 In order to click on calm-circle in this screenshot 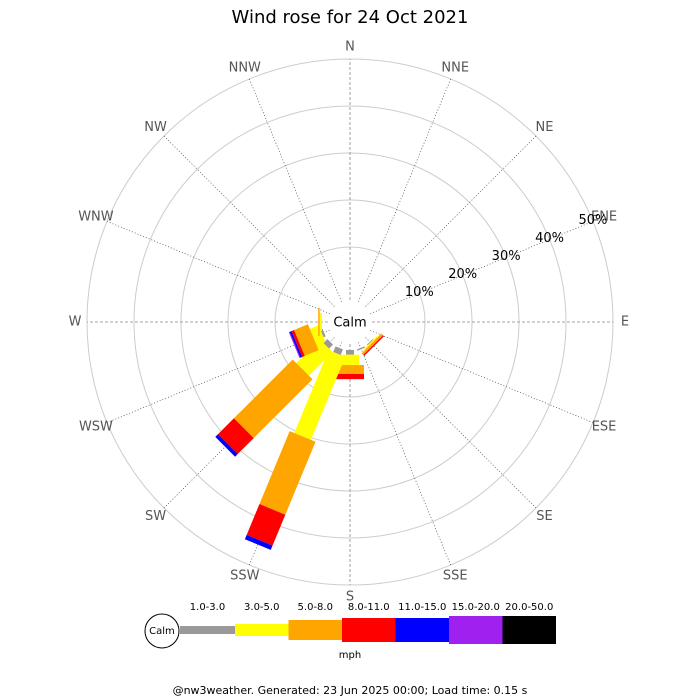, I will do `click(350, 322)`.